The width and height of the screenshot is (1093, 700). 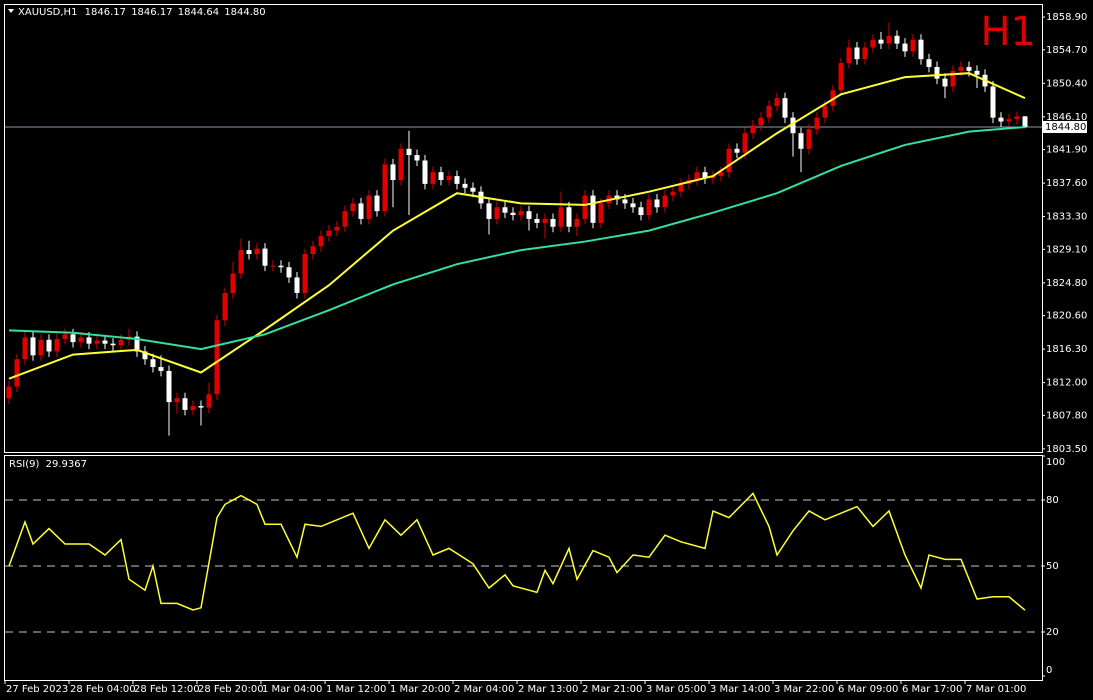 What do you see at coordinates (804, 689) in the screenshot?
I see `x-tick-label: 3 Mar 22:00` at bounding box center [804, 689].